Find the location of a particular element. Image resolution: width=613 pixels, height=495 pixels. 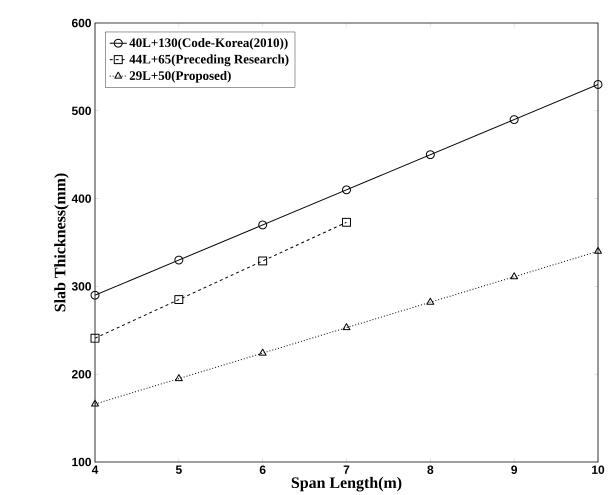

y-tick-label: 100 is located at coordinates (81, 462).